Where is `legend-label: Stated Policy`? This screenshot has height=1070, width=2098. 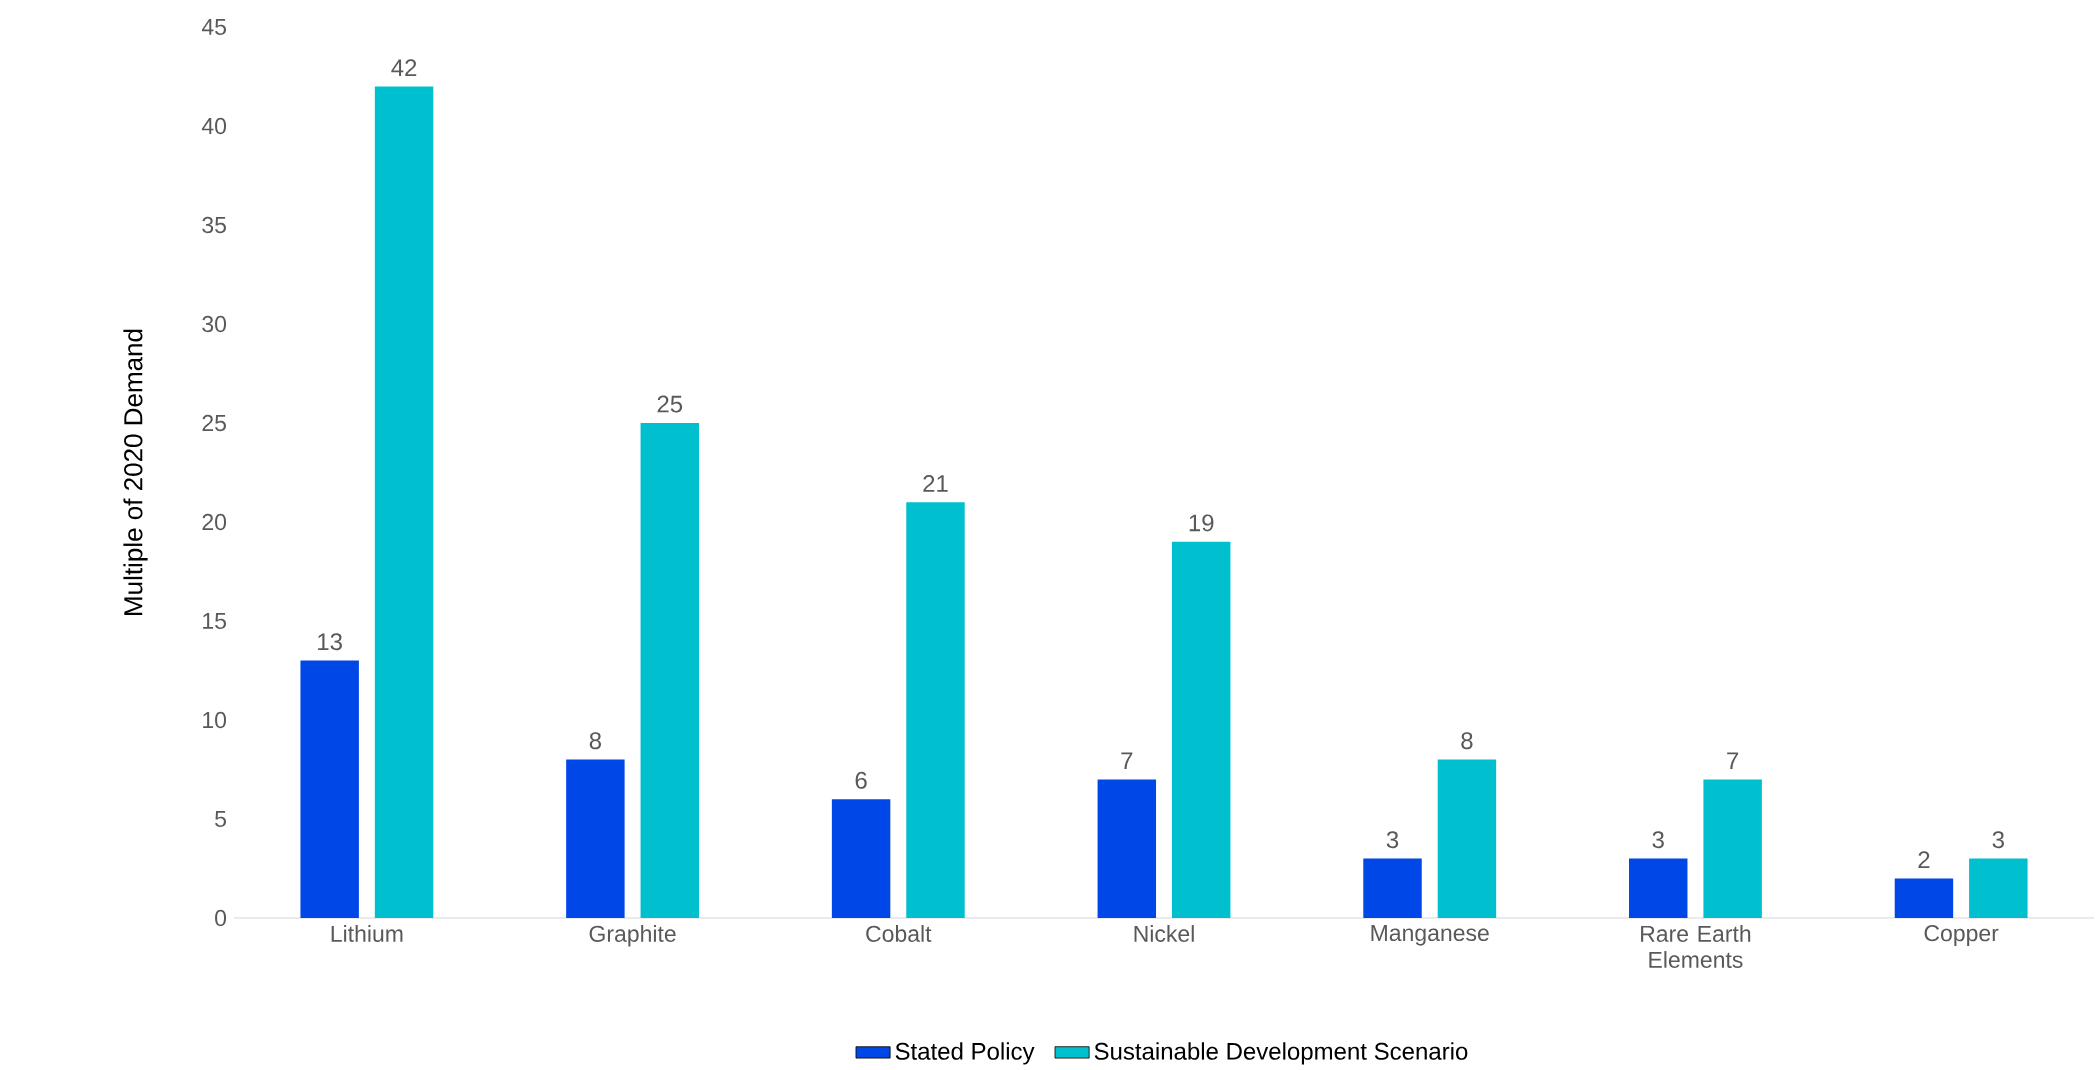 legend-label: Stated Policy is located at coordinates (965, 1053).